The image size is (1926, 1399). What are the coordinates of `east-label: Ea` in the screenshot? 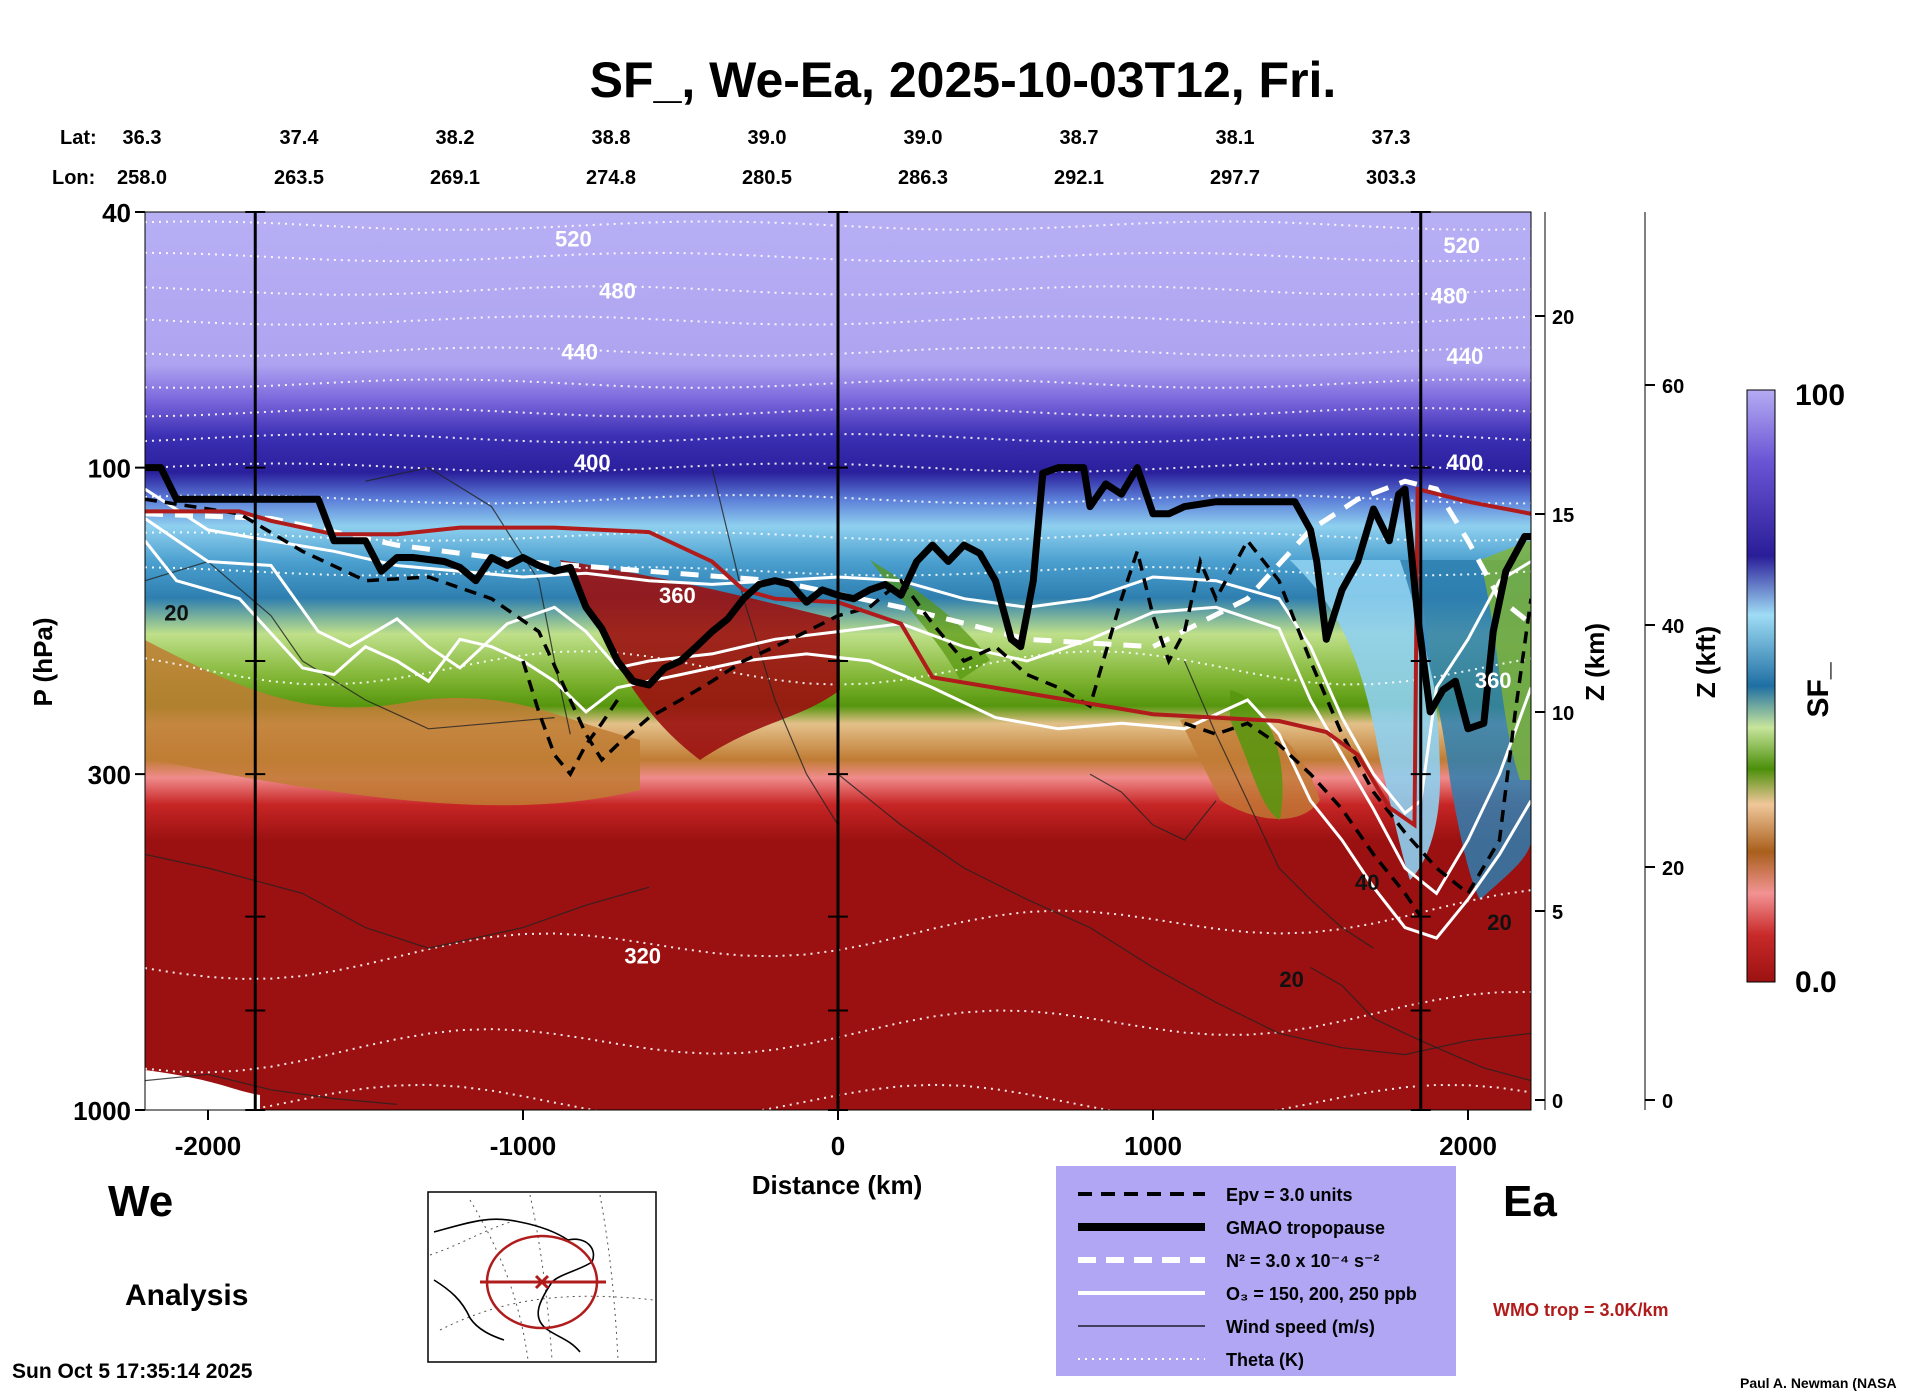 It's located at (1530, 1201).